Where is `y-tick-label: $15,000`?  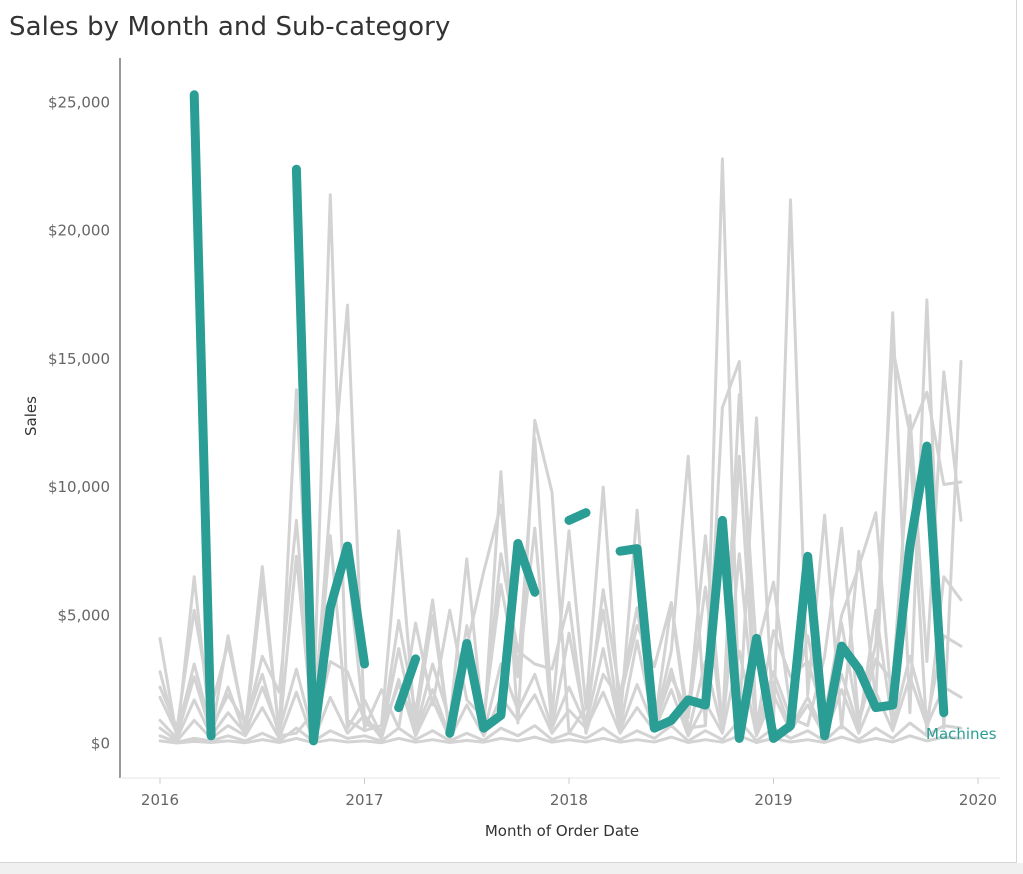
y-tick-label: $15,000 is located at coordinates (79, 359).